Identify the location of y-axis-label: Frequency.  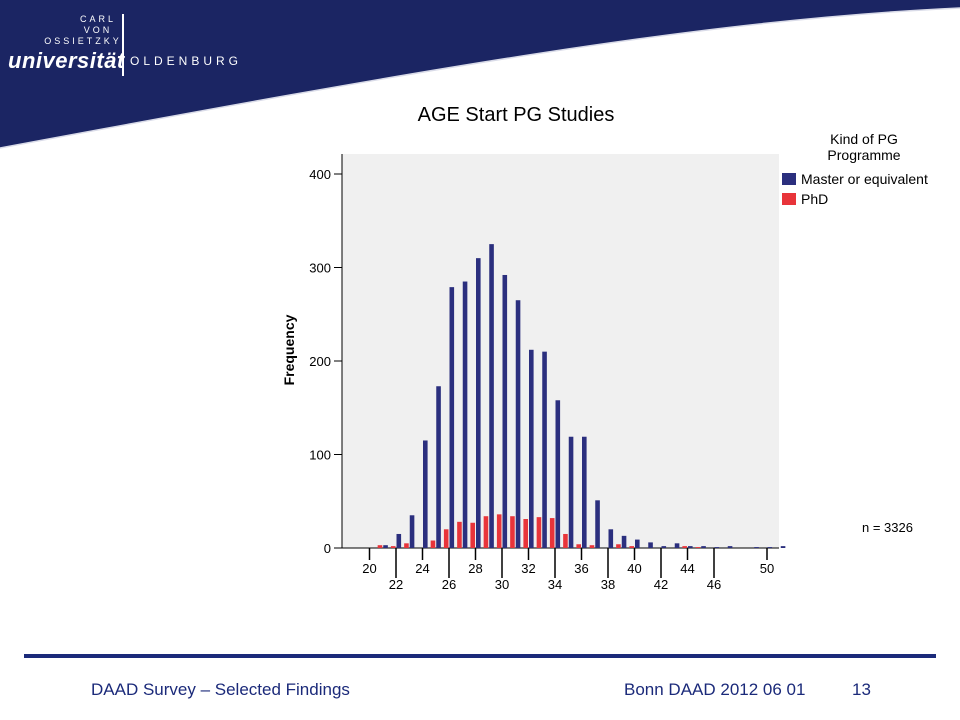
(289, 349).